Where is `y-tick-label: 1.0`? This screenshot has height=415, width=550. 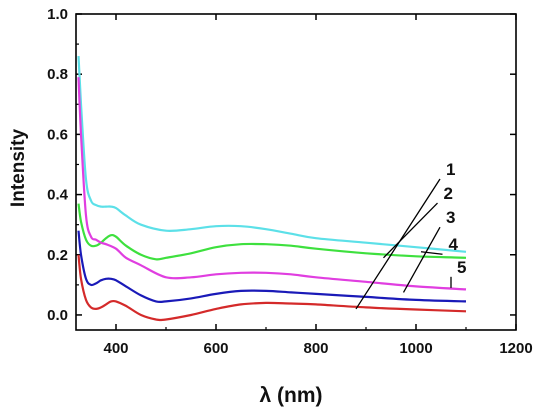 y-tick-label: 1.0 is located at coordinates (57, 14).